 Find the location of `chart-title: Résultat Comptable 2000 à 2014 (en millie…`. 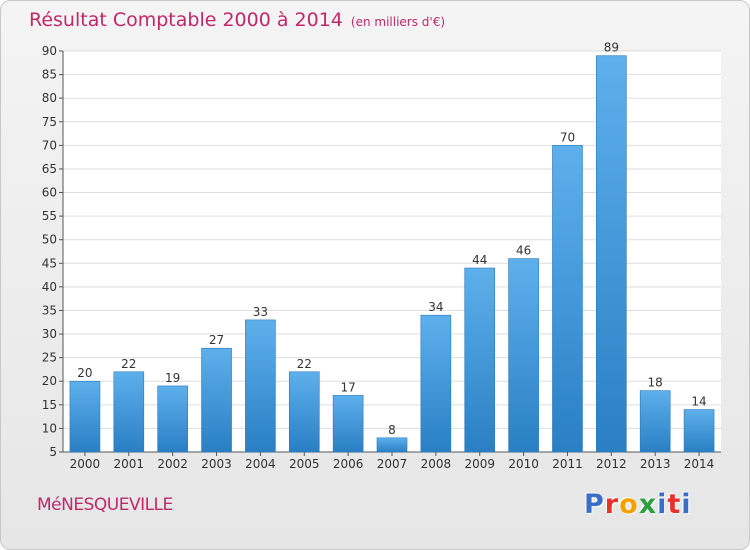

chart-title: Résultat Comptable 2000 à 2014 (en millie… is located at coordinates (237, 20).